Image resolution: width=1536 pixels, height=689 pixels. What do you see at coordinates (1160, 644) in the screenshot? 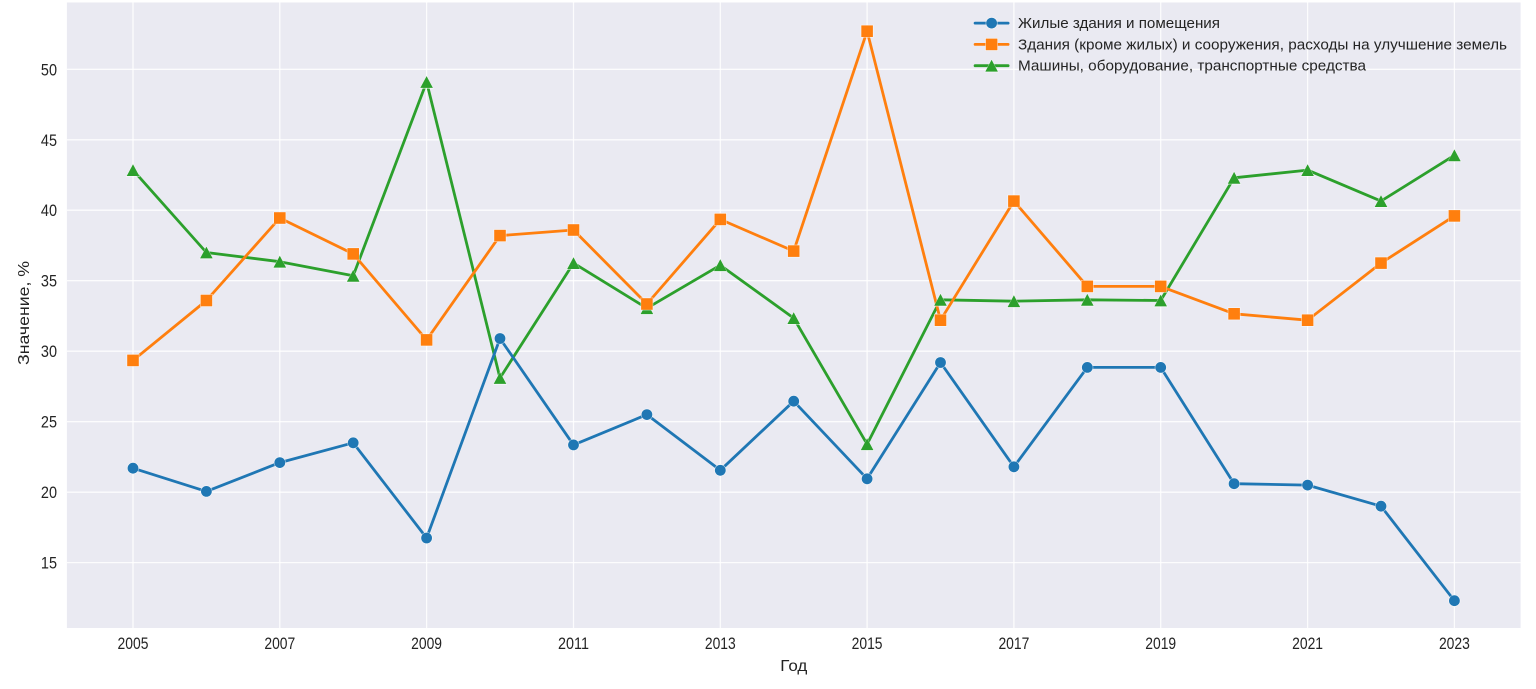
I see `svg-text: 2019` at bounding box center [1160, 644].